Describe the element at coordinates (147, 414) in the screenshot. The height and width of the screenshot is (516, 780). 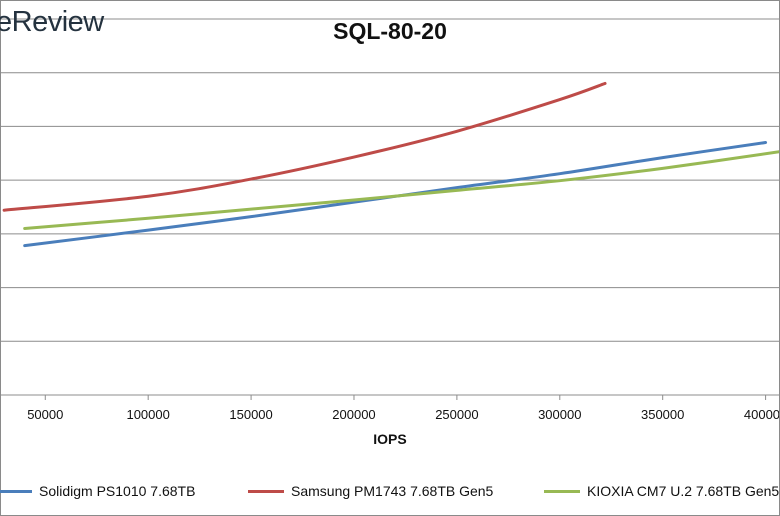
I see `x-tick-label: 100000` at that location.